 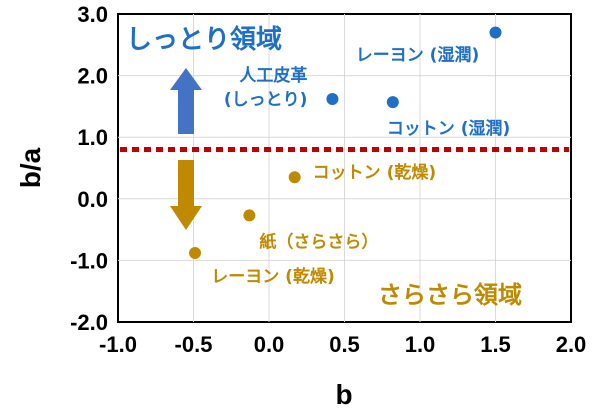 I want to click on point-label: レーヨン (乾燥), so click(x=272, y=276).